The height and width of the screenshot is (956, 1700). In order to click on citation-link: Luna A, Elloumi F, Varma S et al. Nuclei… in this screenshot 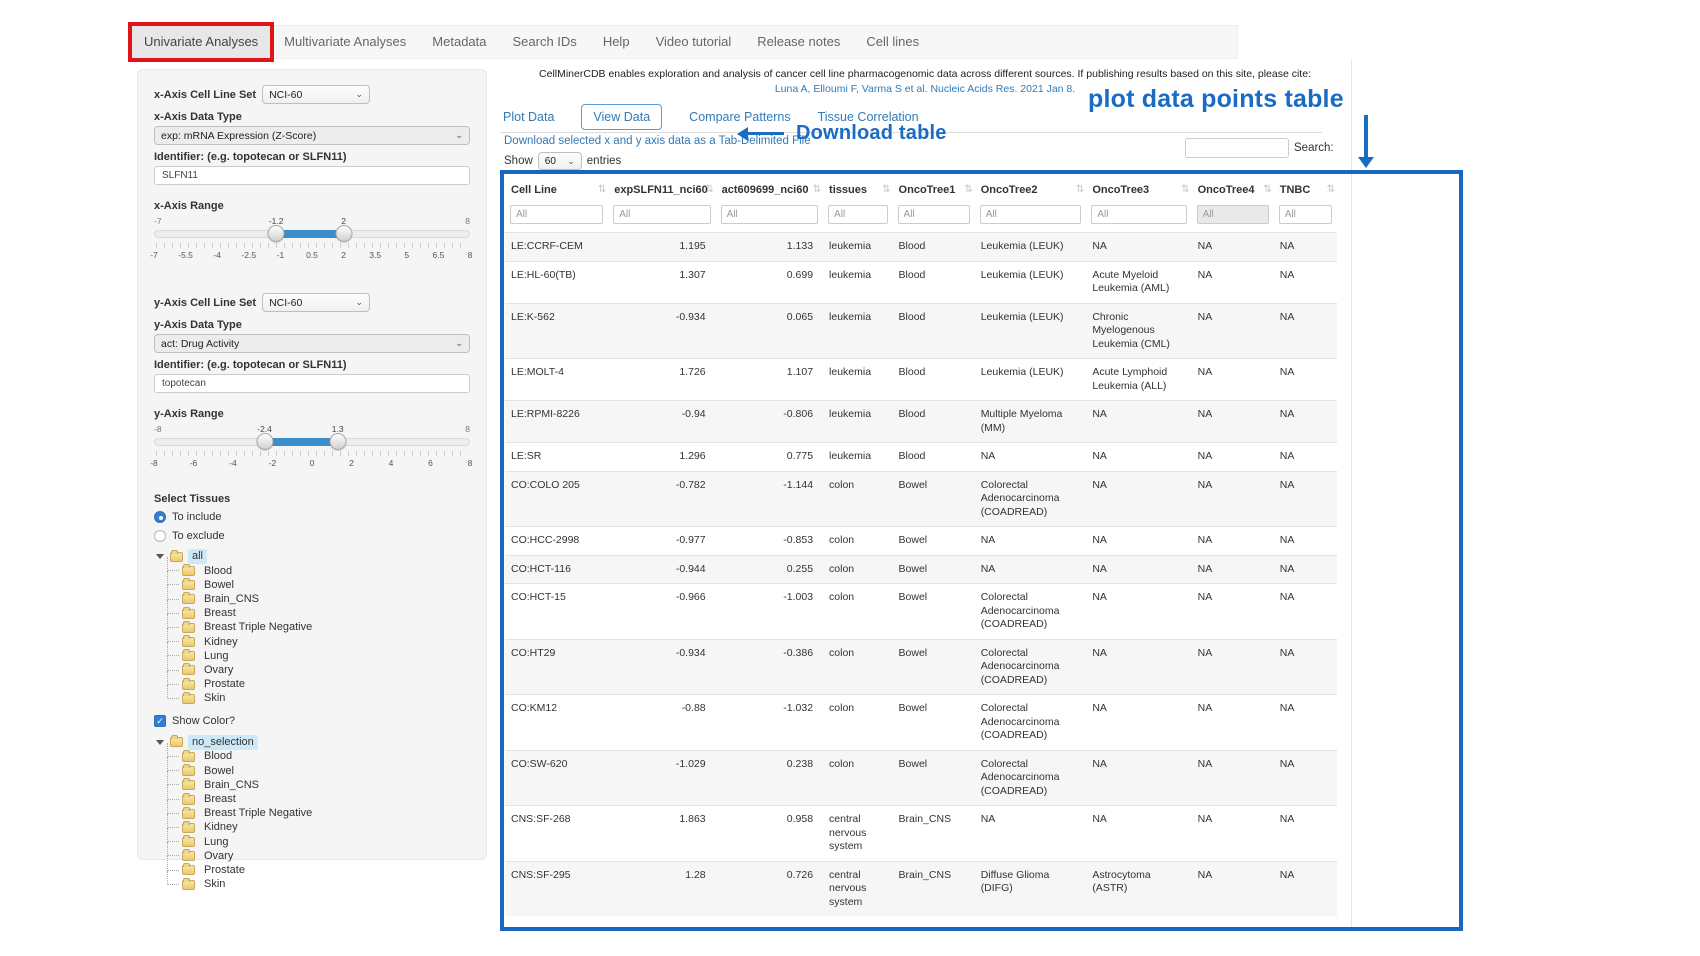, I will do `click(925, 89)`.